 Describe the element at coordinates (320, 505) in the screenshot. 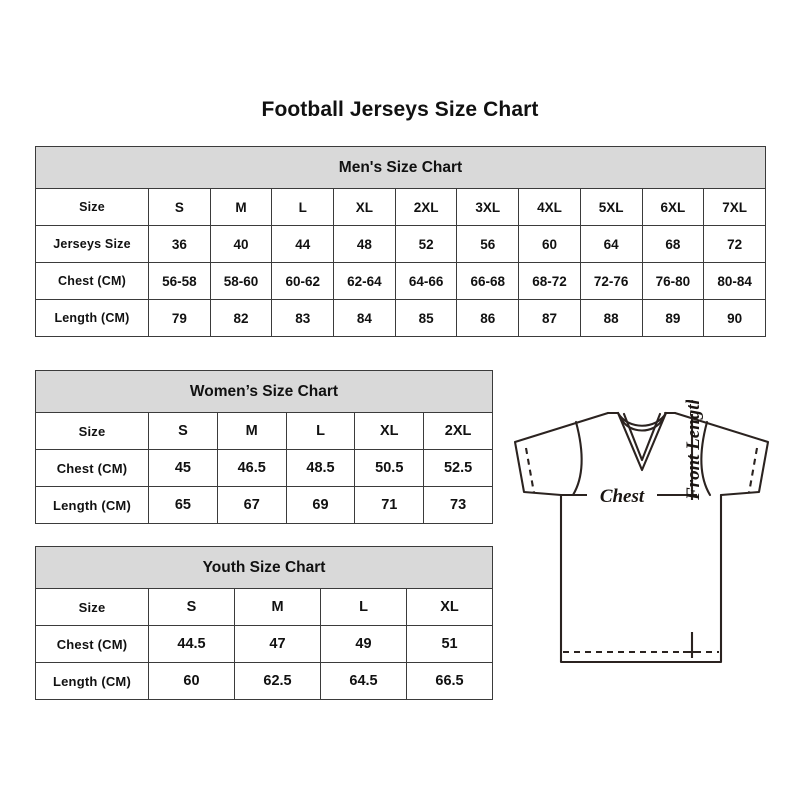

I see `table-cell: 69` at that location.